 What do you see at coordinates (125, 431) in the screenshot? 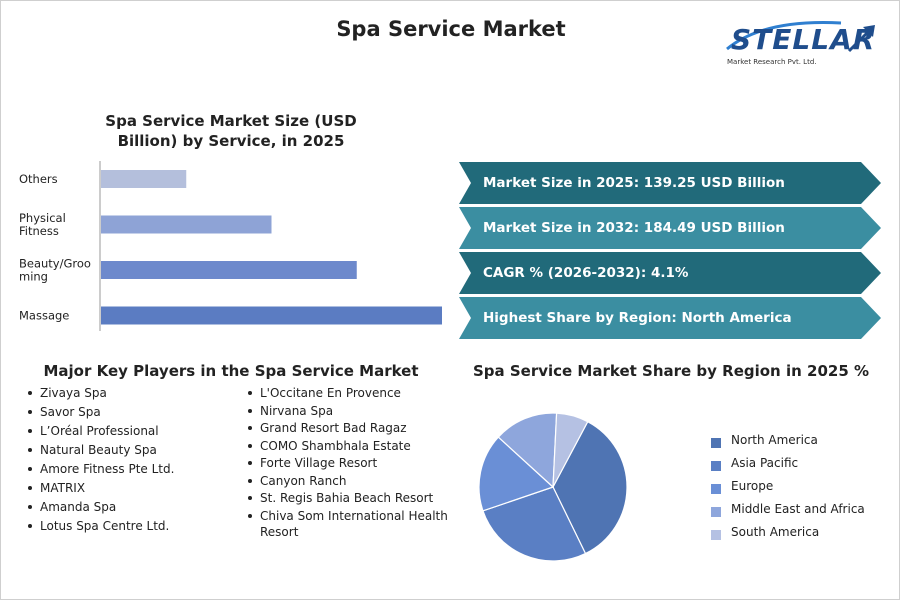
I see `player-item: L’Oréal Professional` at bounding box center [125, 431].